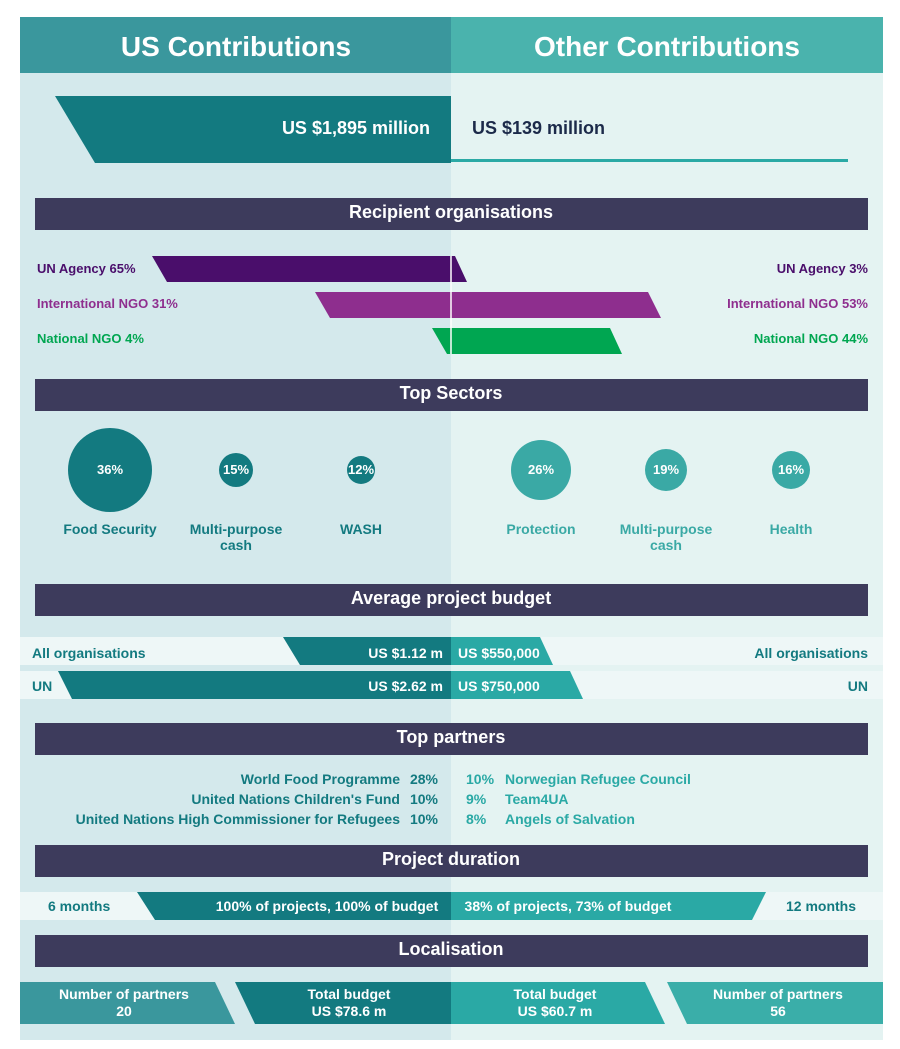 The image size is (900, 1049). I want to click on localisation-value: US $78.6 m, so click(349, 1010).